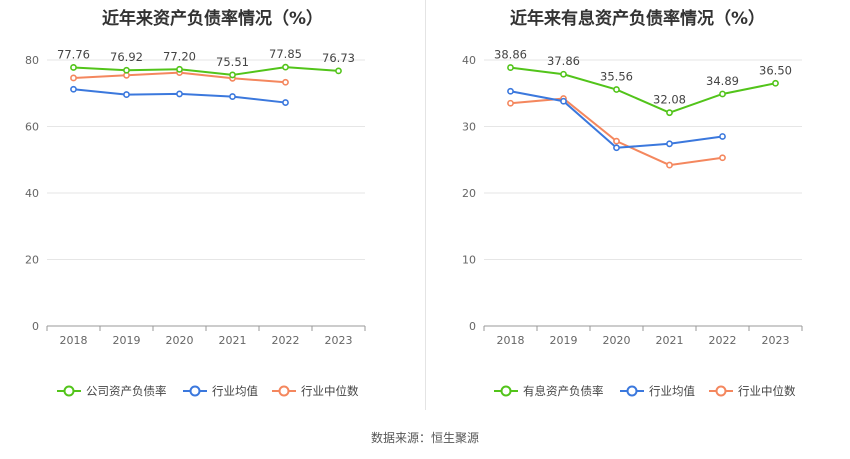 This screenshot has height=459, width=850. Describe the element at coordinates (126, 391) in the screenshot. I see `legend-label: 公司资产负债率` at that location.